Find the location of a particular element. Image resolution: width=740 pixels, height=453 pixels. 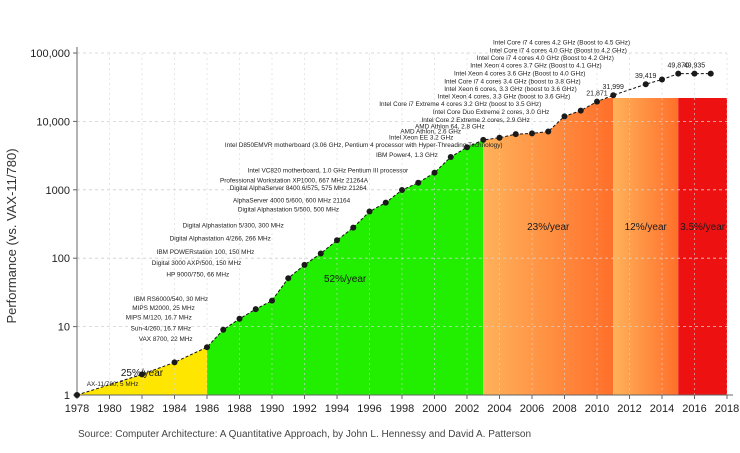

data-value-label: 49,870 is located at coordinates (679, 66).